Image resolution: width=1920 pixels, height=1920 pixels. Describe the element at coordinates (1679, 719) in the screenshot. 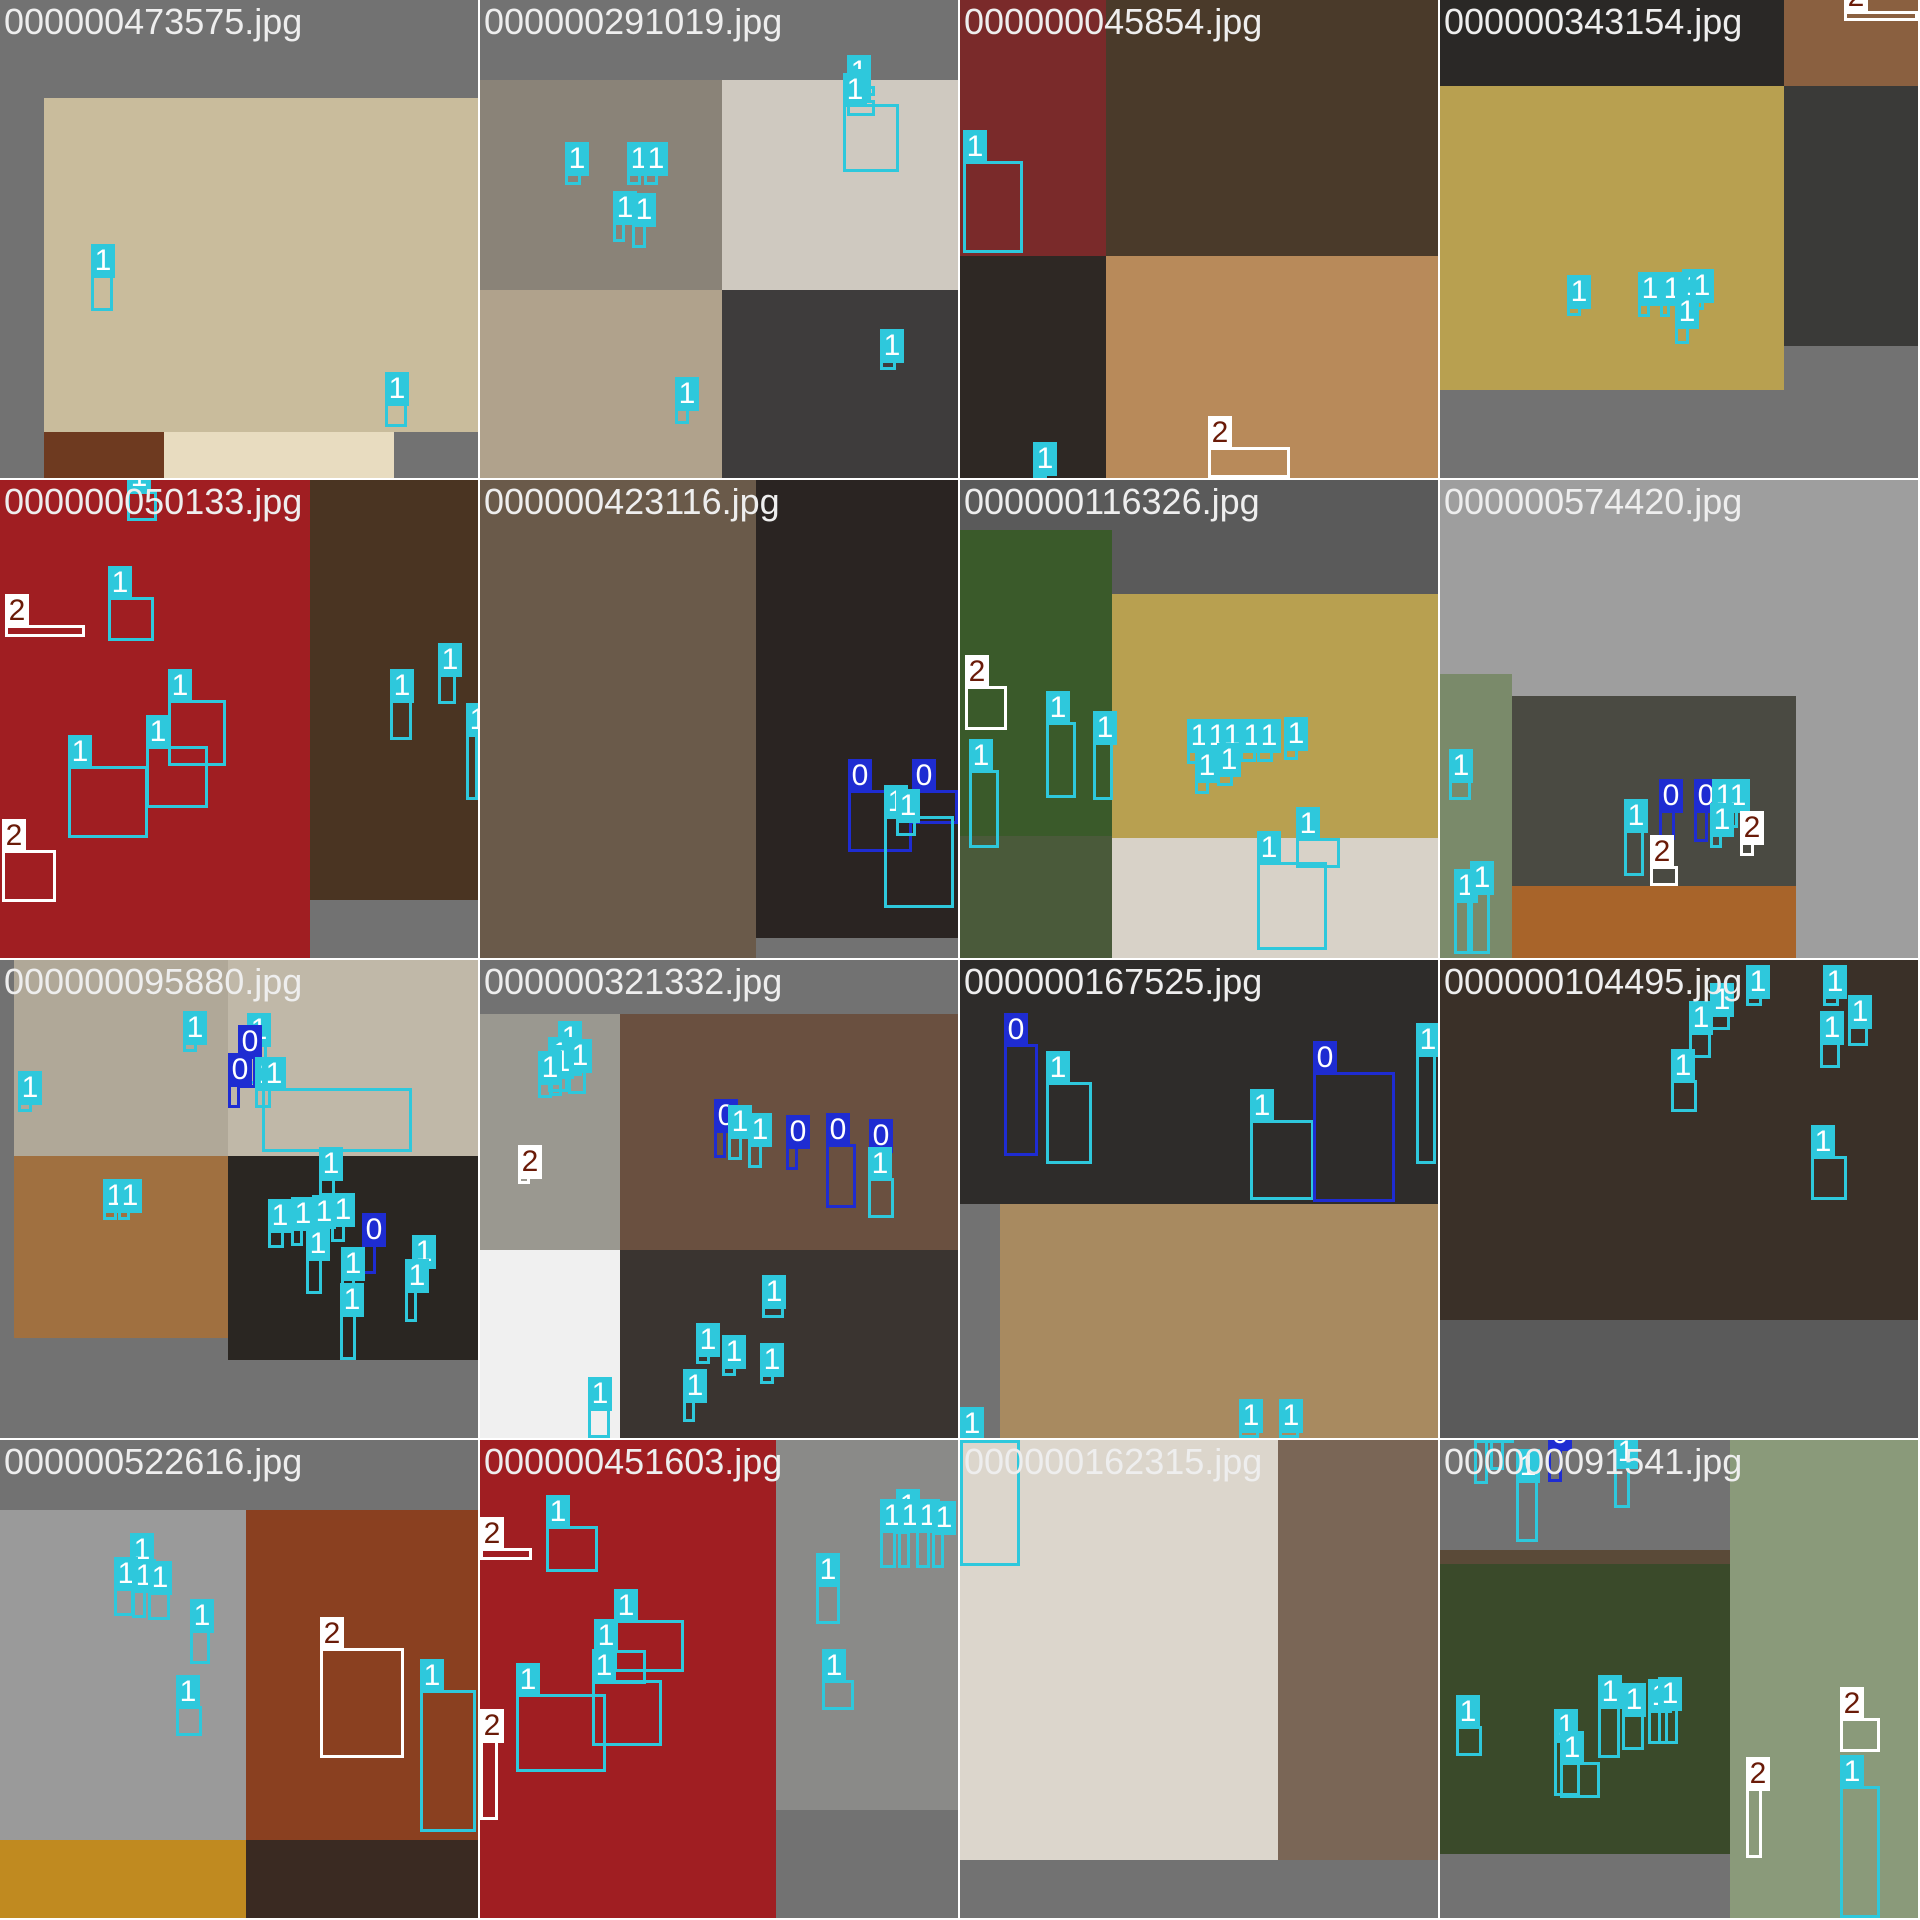

I see `image-tile: 1 1 0 0 1 1 1 2 2 1 1 000000574420.jpg` at that location.